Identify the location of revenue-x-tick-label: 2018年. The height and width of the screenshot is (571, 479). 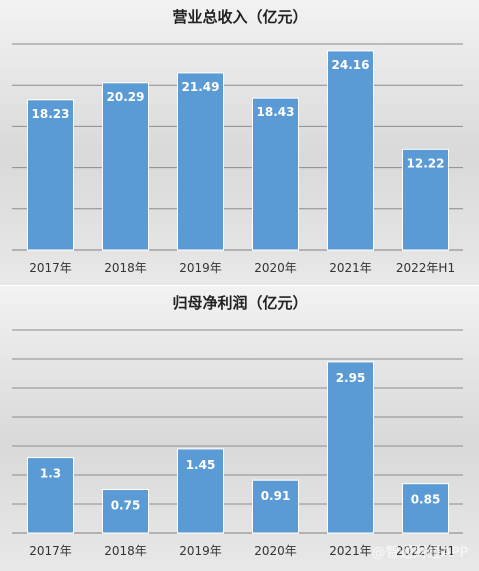
(125, 268).